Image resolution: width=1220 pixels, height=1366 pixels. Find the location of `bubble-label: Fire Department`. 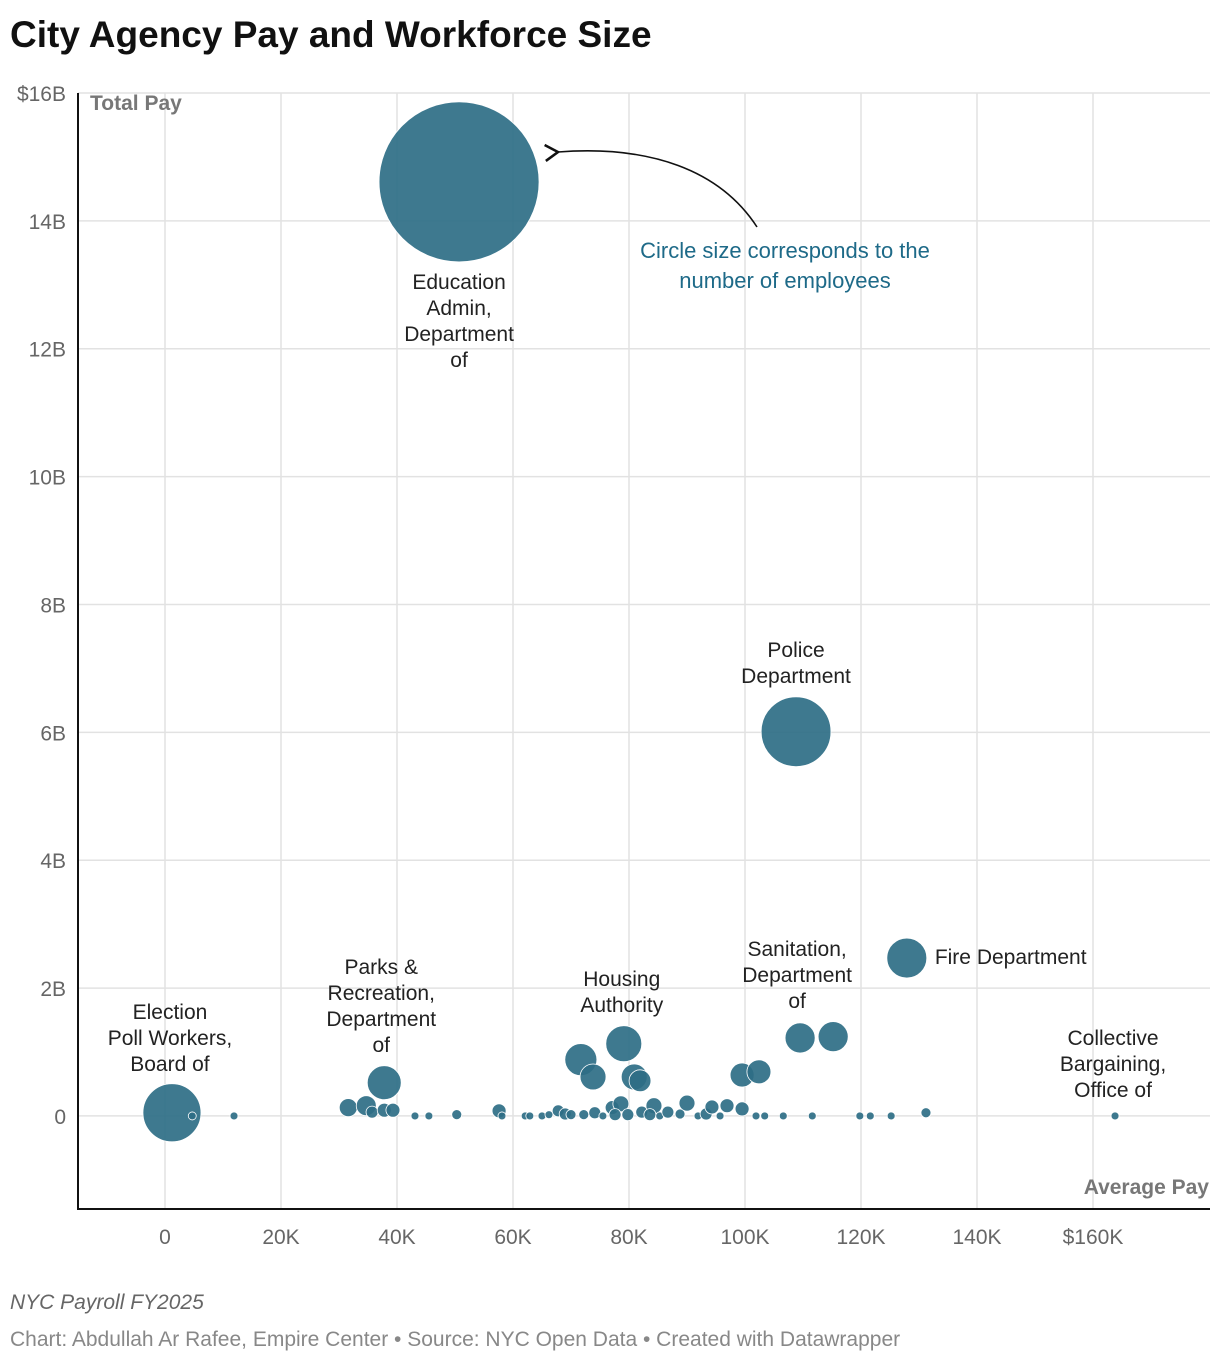

bubble-label: Fire Department is located at coordinates (1010, 958).